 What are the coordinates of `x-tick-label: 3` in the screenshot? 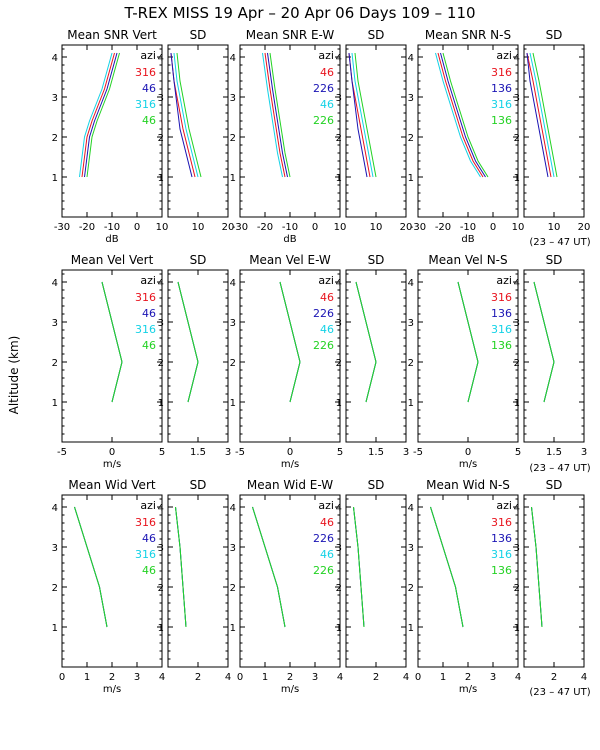 It's located at (228, 452).